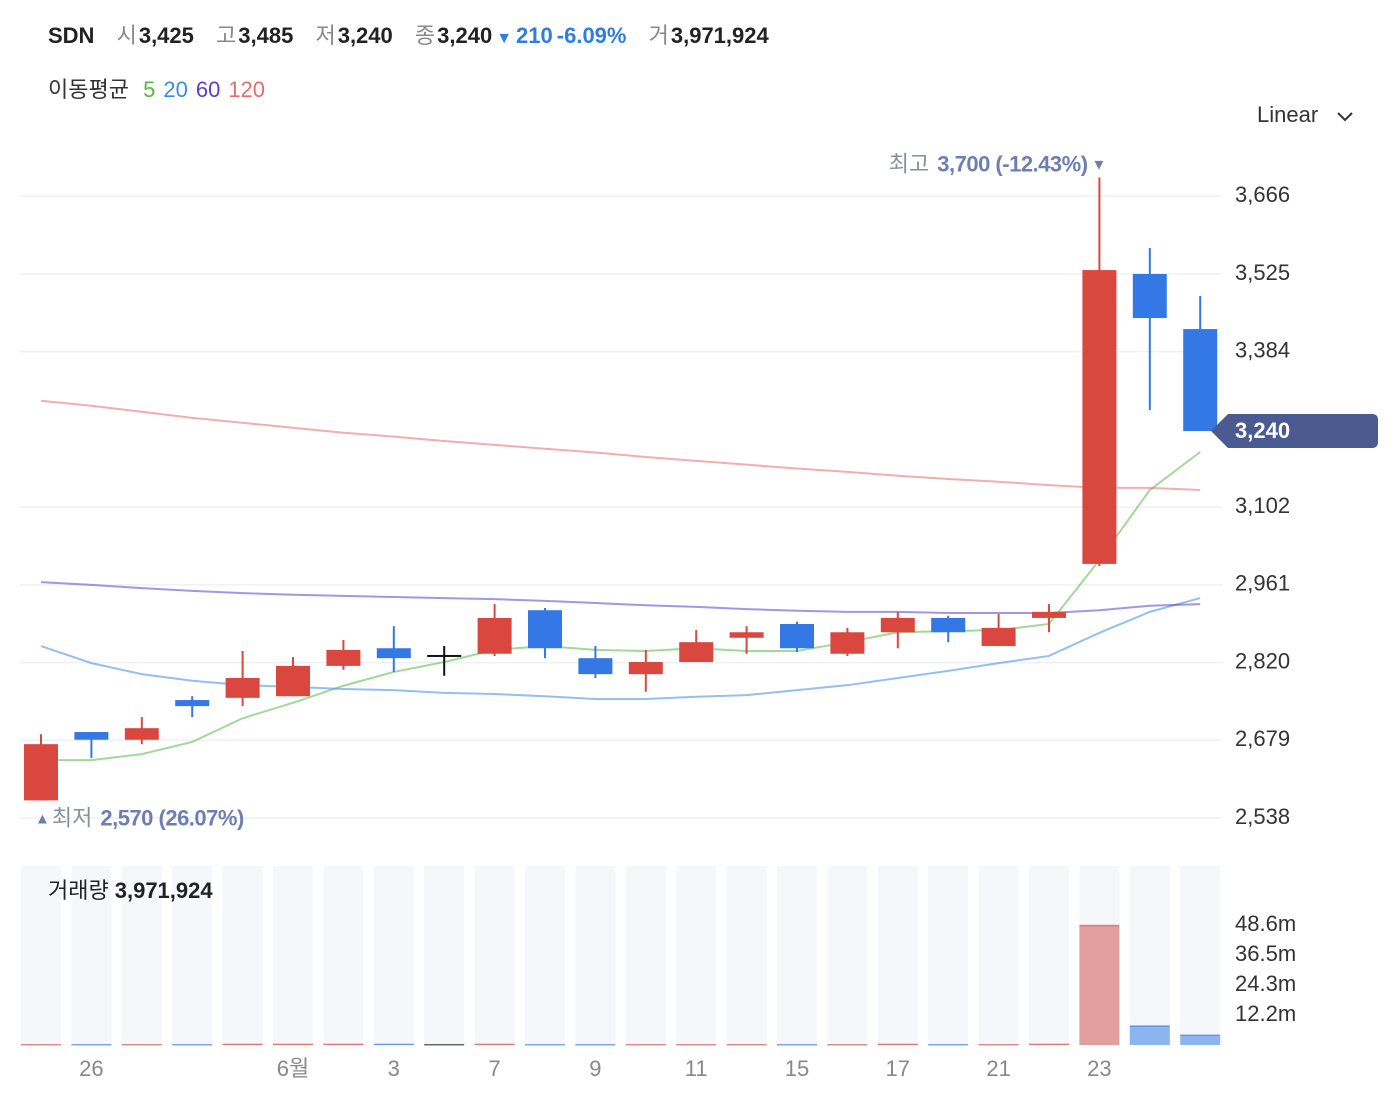  Describe the element at coordinates (1262, 430) in the screenshot. I see `last-price-label: 3,240` at that location.